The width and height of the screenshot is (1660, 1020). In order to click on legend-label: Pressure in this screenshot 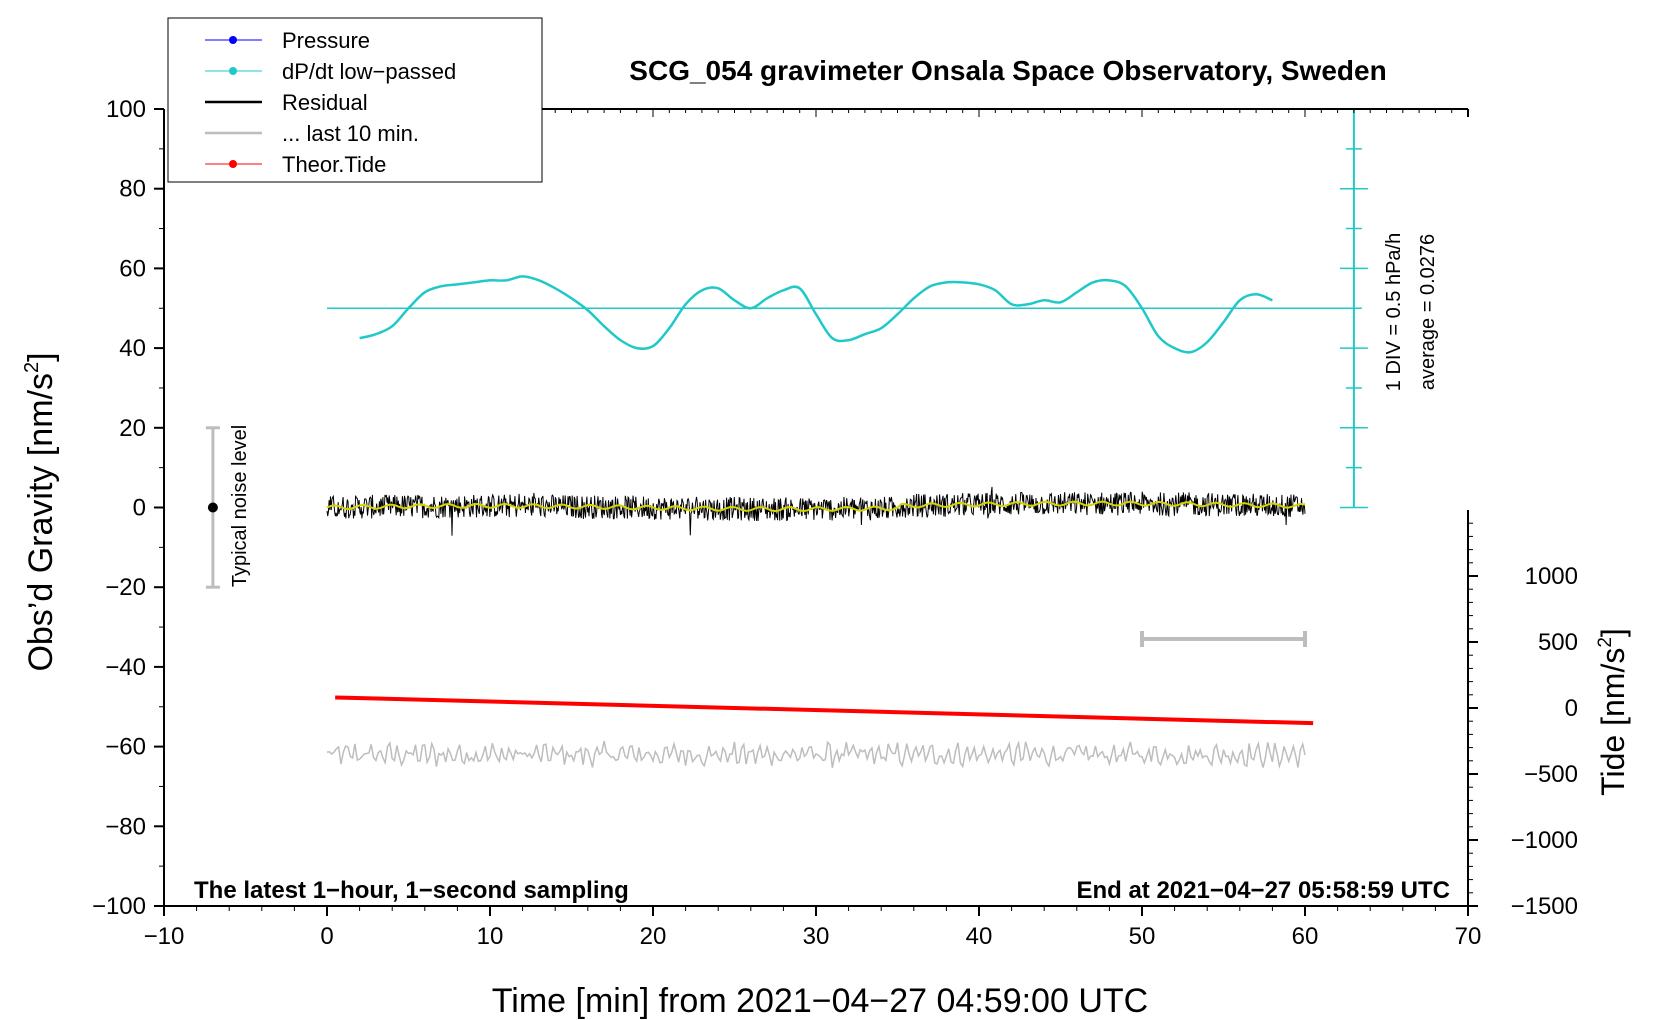, I will do `click(326, 40)`.